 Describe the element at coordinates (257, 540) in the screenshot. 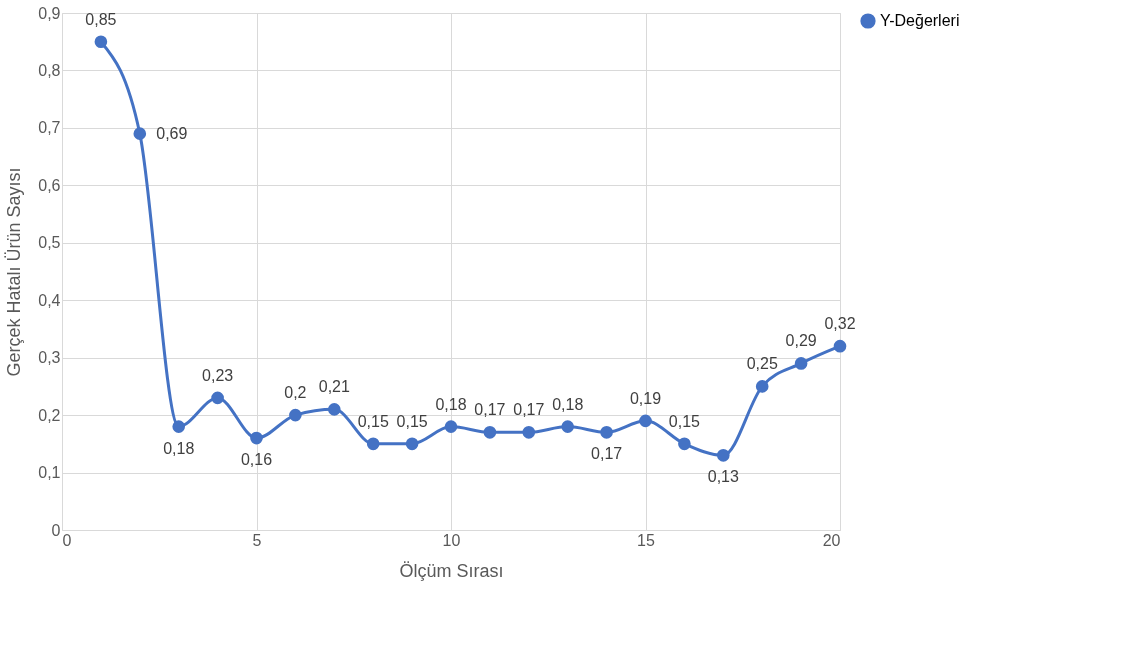

I see `x-tick-label: 5` at that location.